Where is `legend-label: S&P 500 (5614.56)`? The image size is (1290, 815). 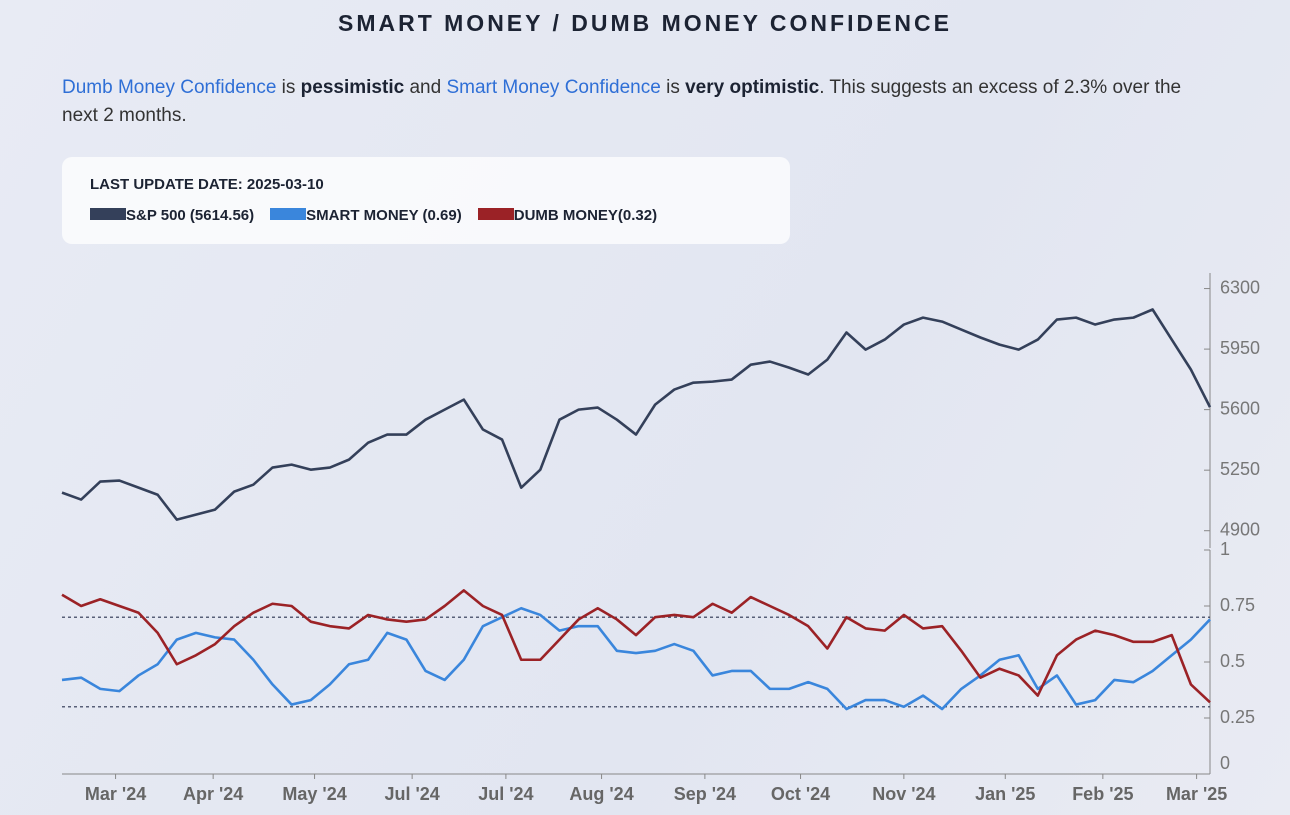
legend-label: S&P 500 (5614.56) is located at coordinates (190, 215).